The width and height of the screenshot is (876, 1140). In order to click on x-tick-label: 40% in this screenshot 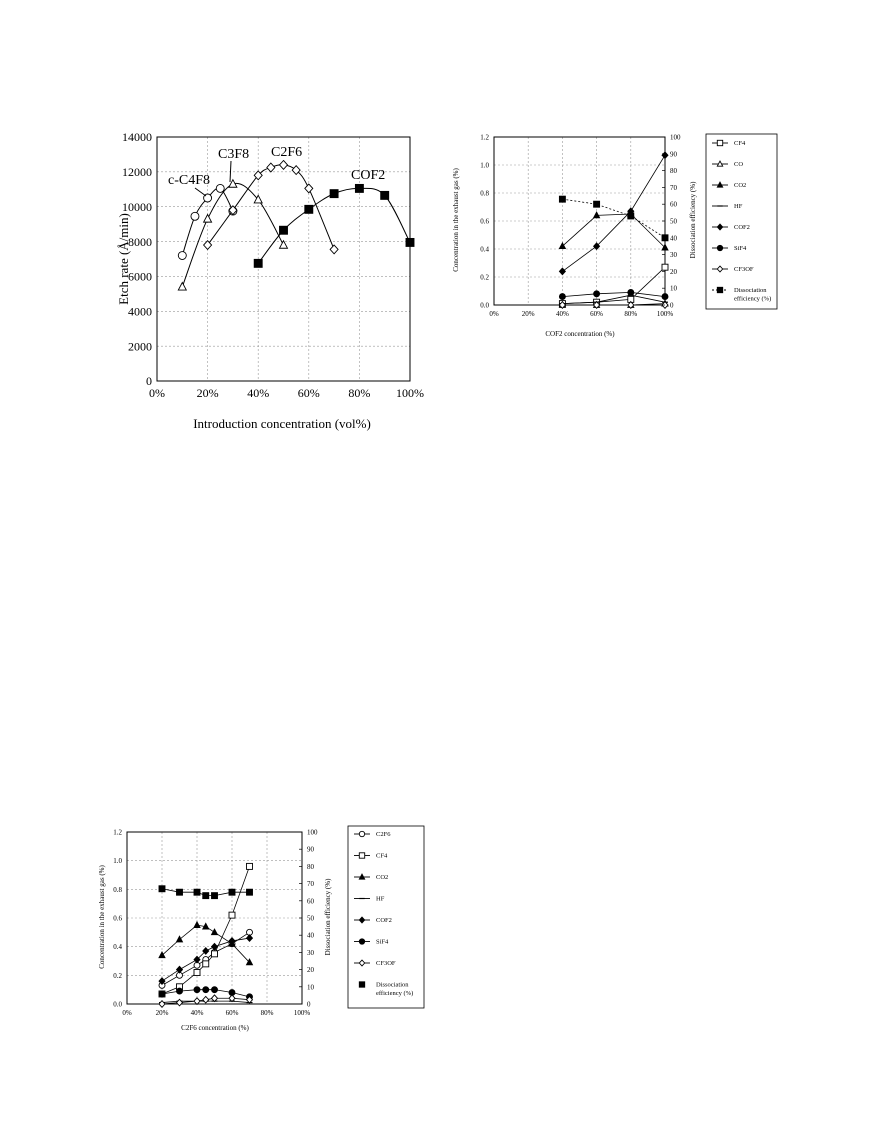, I will do `click(562, 314)`.